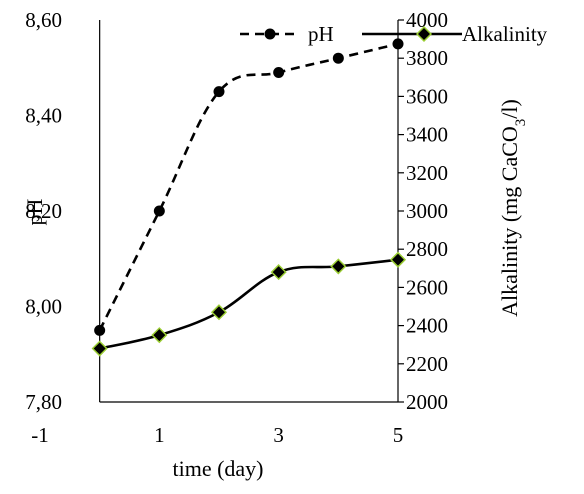 The image size is (584, 494). What do you see at coordinates (40, 435) in the screenshot?
I see `x-tick-label: -1` at bounding box center [40, 435].